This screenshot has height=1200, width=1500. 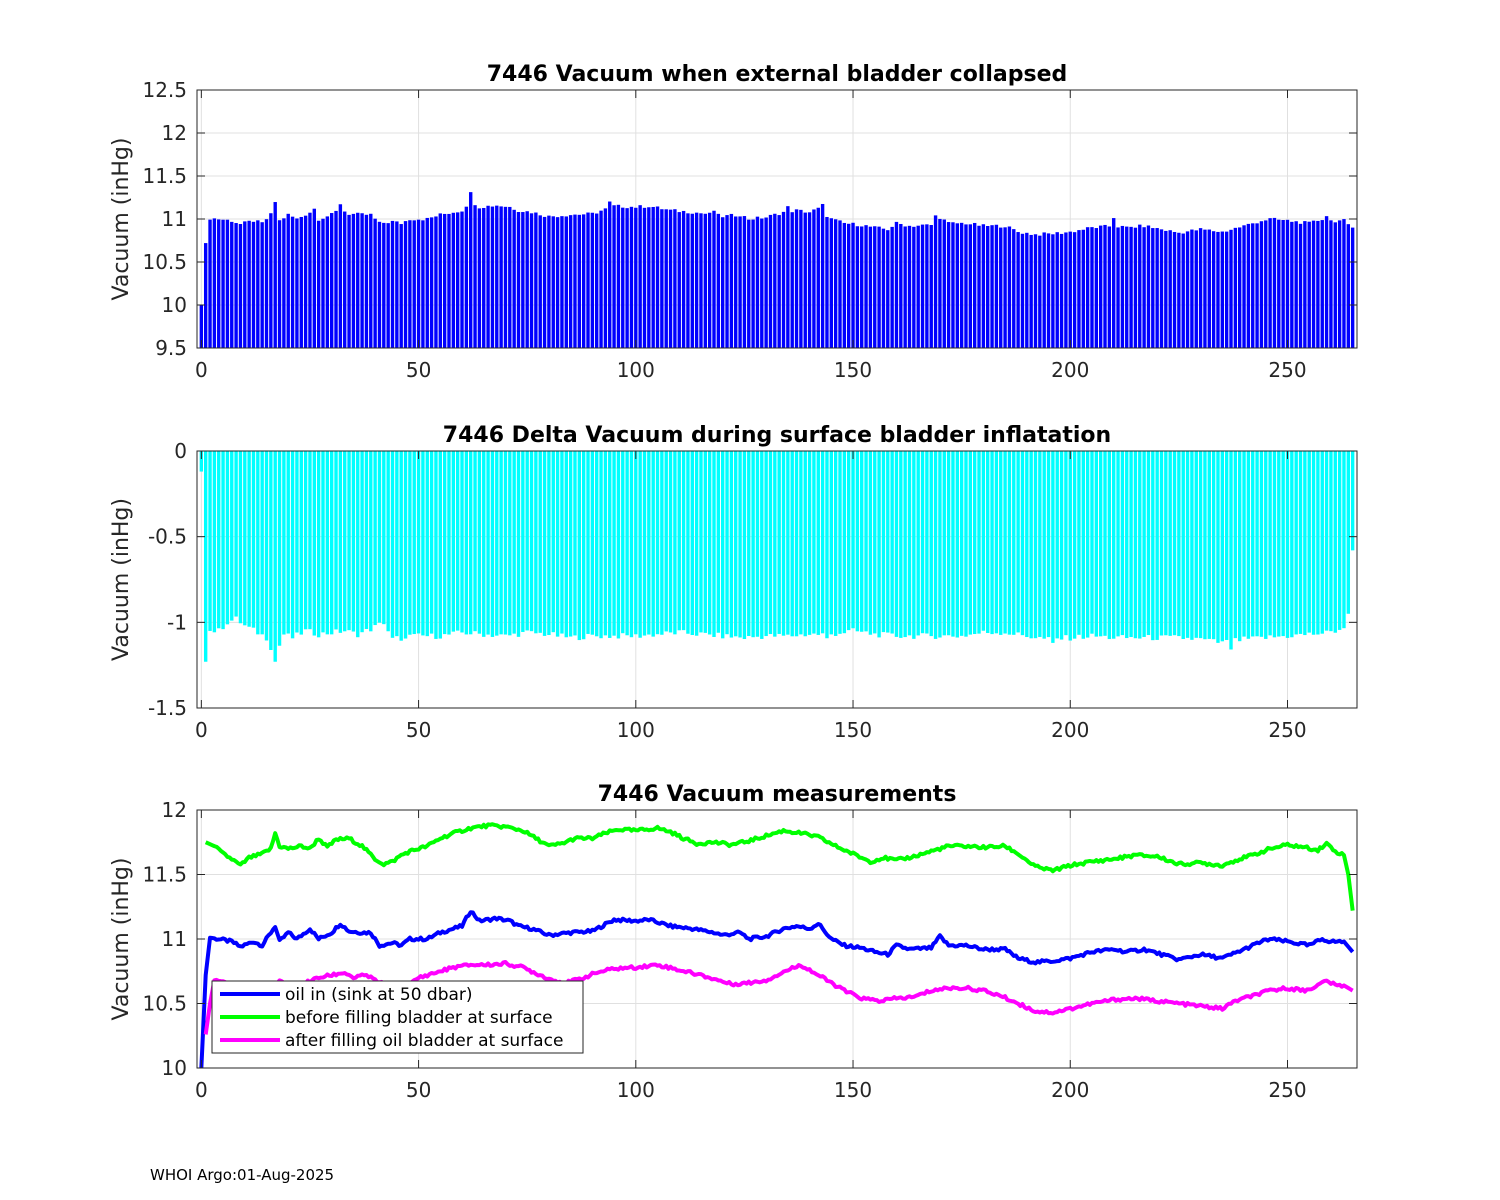 I want to click on x-tick-label: 150, so click(x=853, y=370).